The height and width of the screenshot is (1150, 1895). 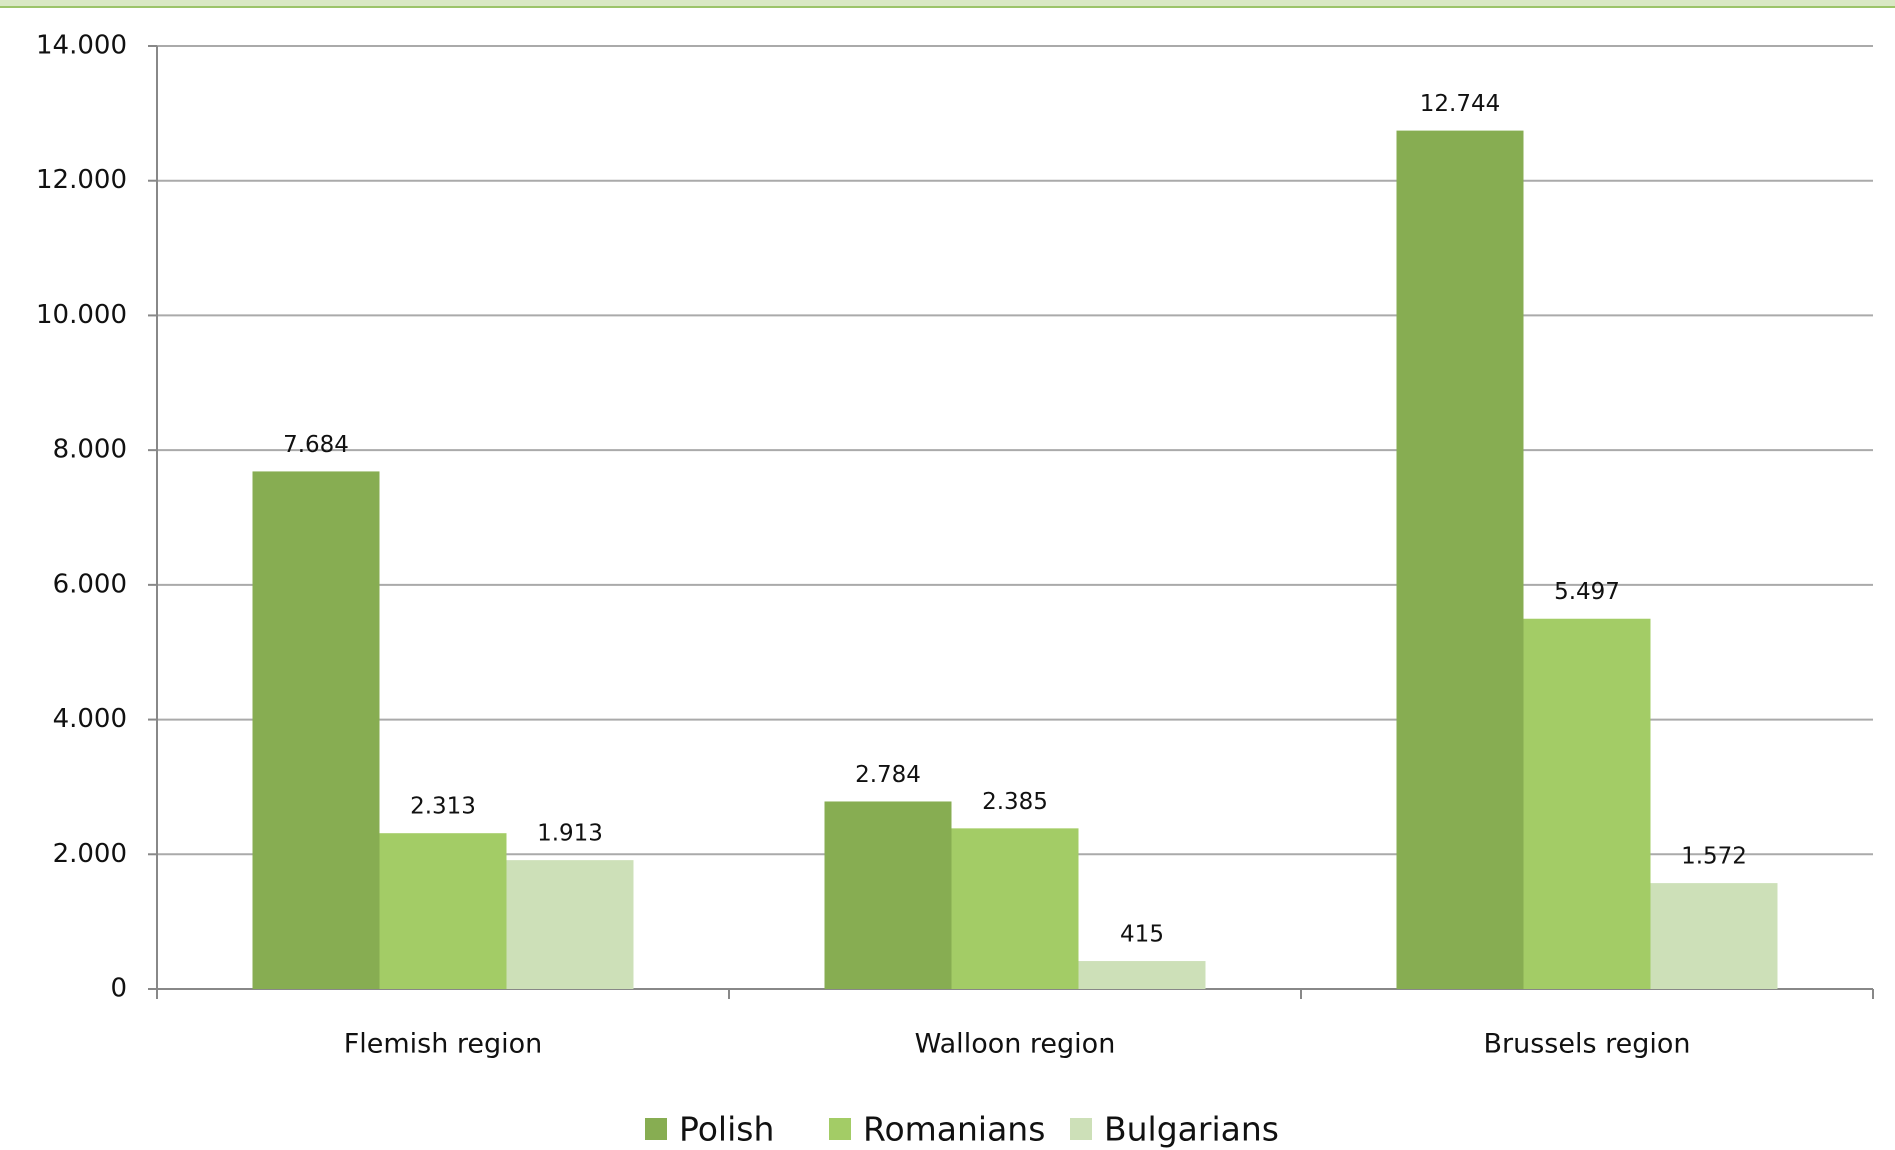 What do you see at coordinates (1191, 1129) in the screenshot?
I see `legend-label: Bulgarians` at bounding box center [1191, 1129].